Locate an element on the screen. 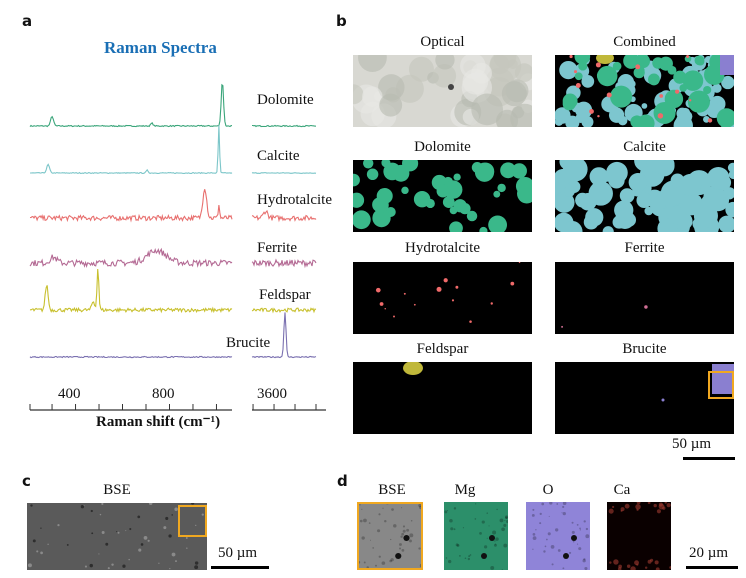 This screenshot has width=746, height=578. spectrum-dolomite-right is located at coordinates (284, 126).